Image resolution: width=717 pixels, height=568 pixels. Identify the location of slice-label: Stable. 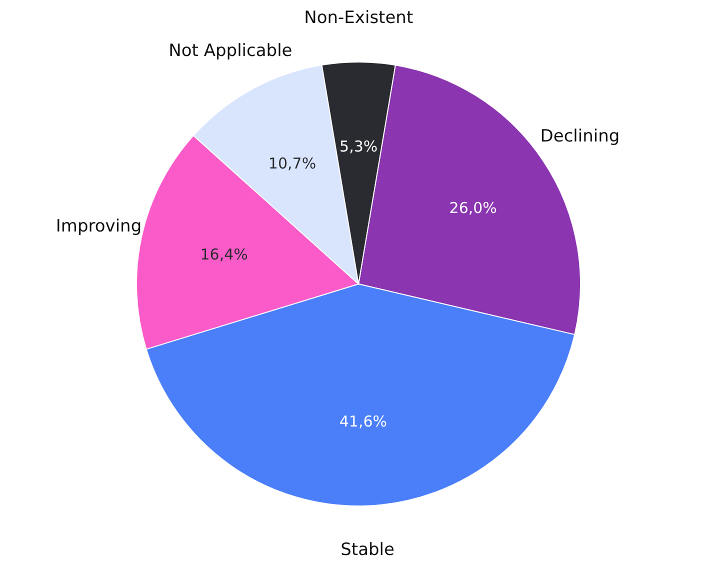
(367, 550).